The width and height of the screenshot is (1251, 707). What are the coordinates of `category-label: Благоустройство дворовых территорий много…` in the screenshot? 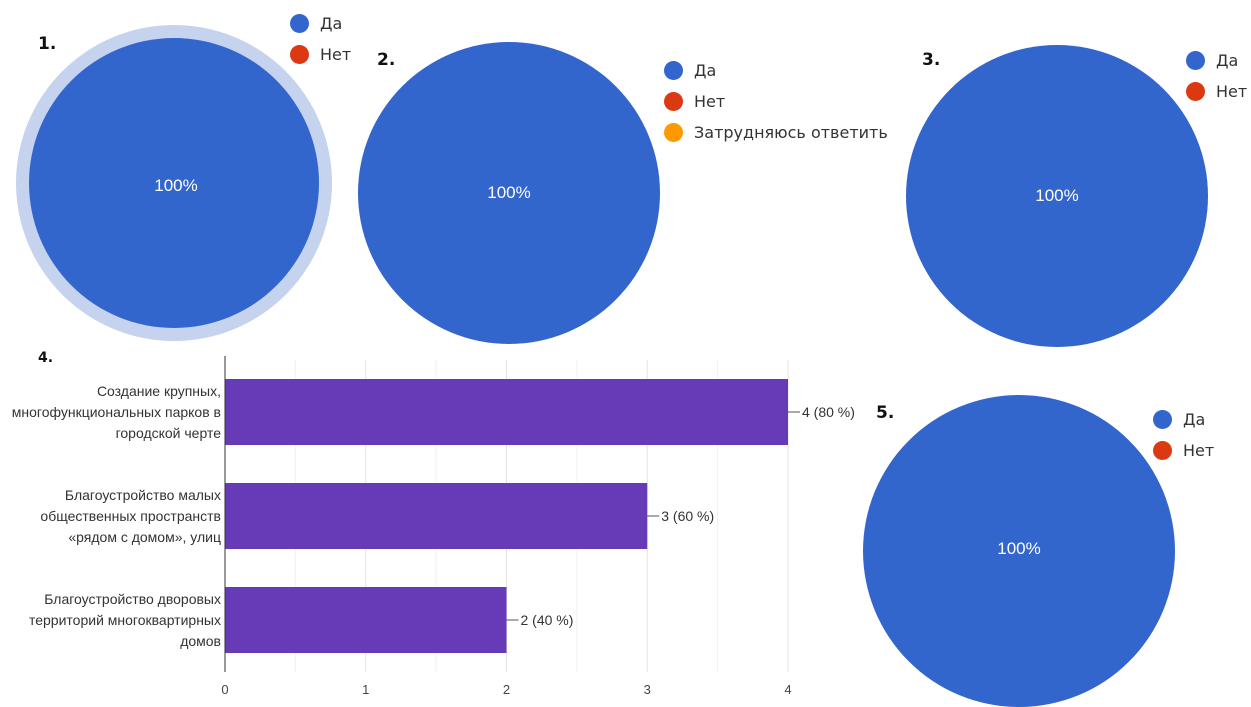 It's located at (125, 620).